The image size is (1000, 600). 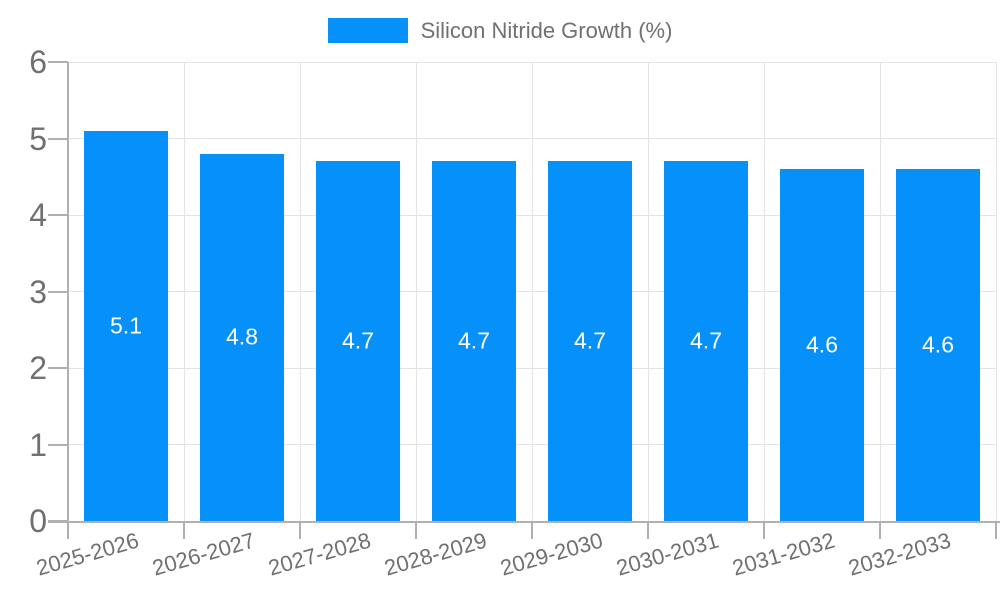 What do you see at coordinates (899, 554) in the screenshot?
I see `x-tick-label: 2032-2033` at bounding box center [899, 554].